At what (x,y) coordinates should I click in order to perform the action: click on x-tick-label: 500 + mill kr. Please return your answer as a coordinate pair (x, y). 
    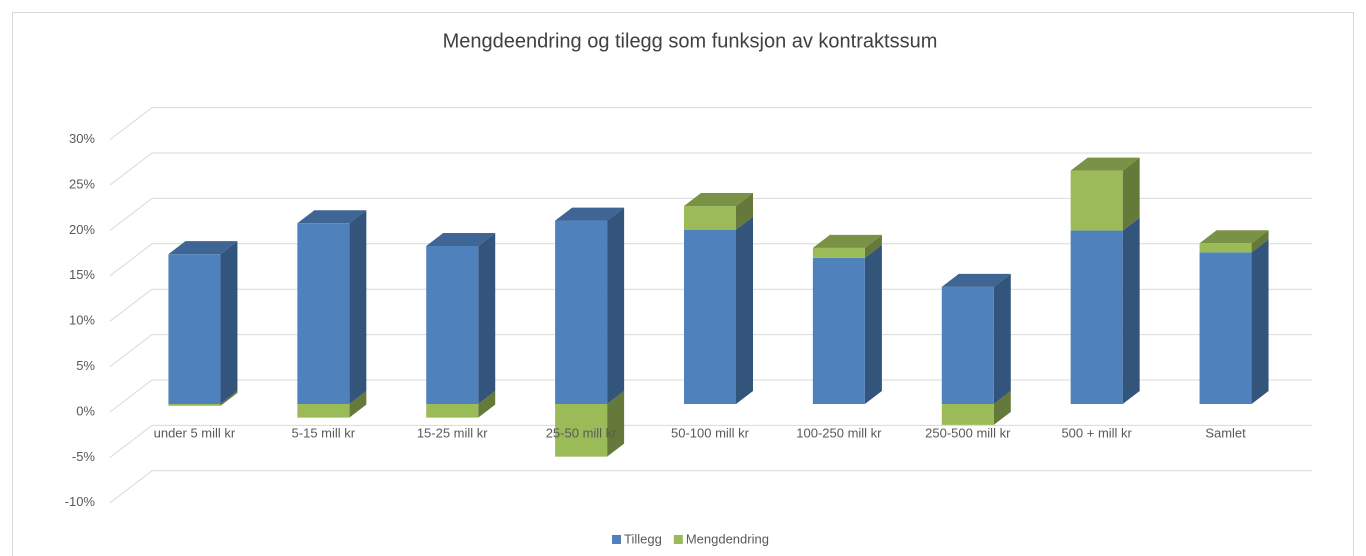
    Looking at the image, I should click on (1096, 432).